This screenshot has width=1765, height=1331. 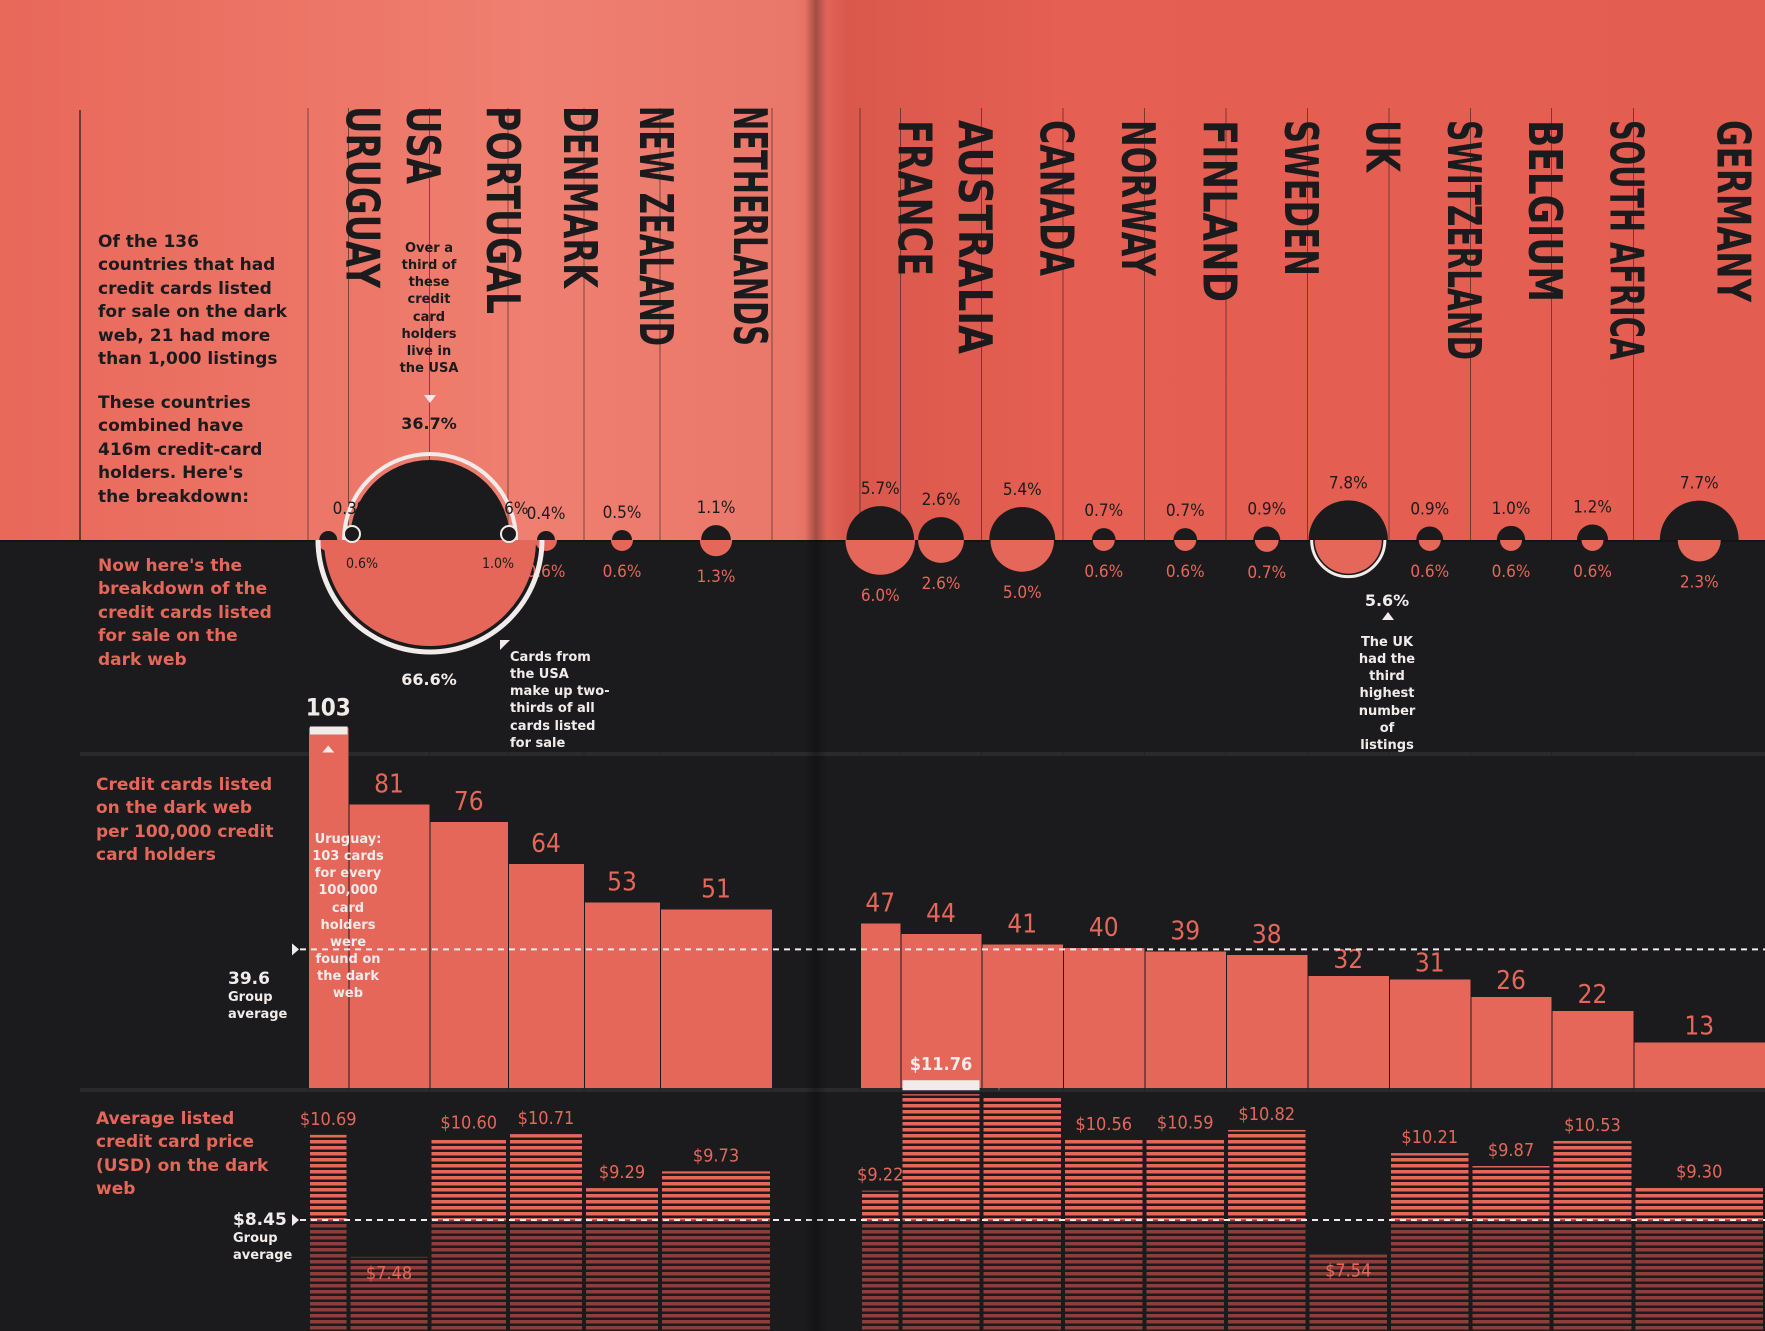 I want to click on per100k-value-label: 22, so click(x=1593, y=995).